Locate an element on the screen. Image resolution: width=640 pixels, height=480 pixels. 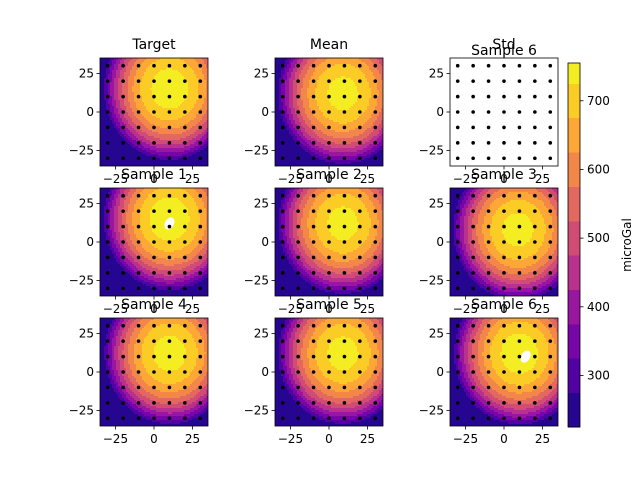
colorbar-tick-label: 300 is located at coordinates (598, 375).